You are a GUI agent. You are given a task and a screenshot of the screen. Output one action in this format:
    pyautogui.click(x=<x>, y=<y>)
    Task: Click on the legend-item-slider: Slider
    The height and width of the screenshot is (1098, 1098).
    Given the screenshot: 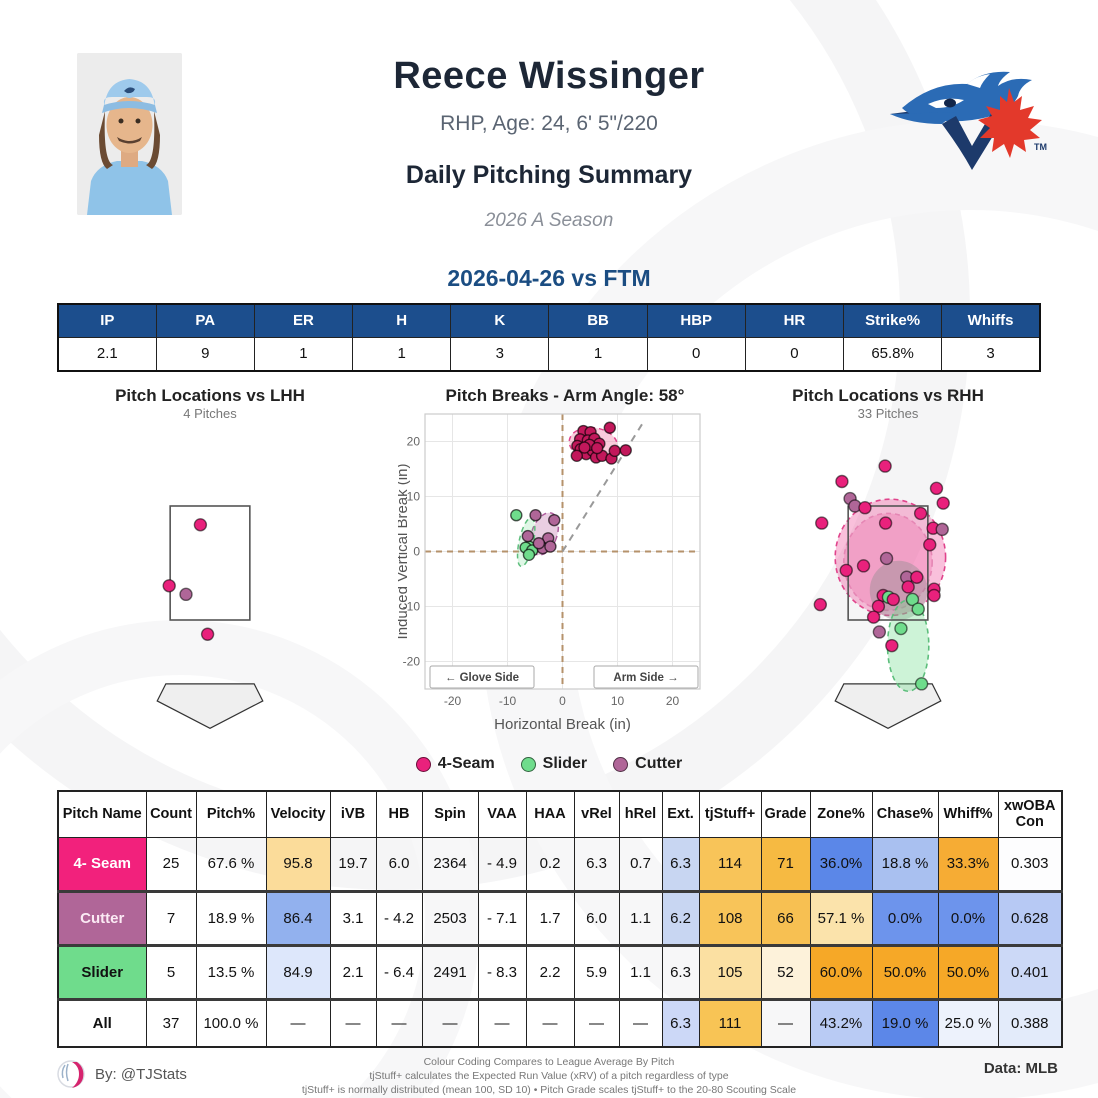 What is the action you would take?
    pyautogui.click(x=553, y=764)
    